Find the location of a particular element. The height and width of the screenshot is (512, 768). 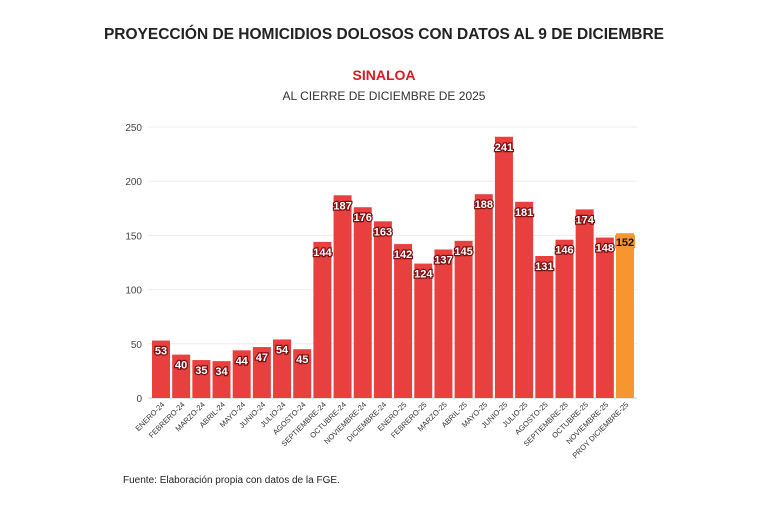

y-tick-label: 200 is located at coordinates (133, 182).